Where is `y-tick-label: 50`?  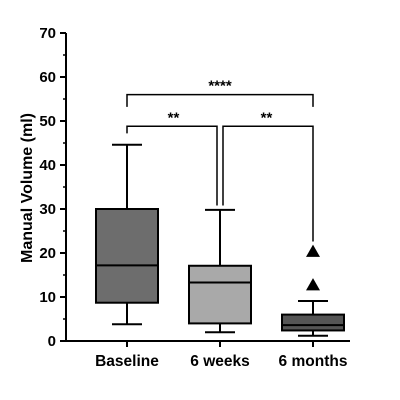 y-tick-label: 50 is located at coordinates (47, 121).